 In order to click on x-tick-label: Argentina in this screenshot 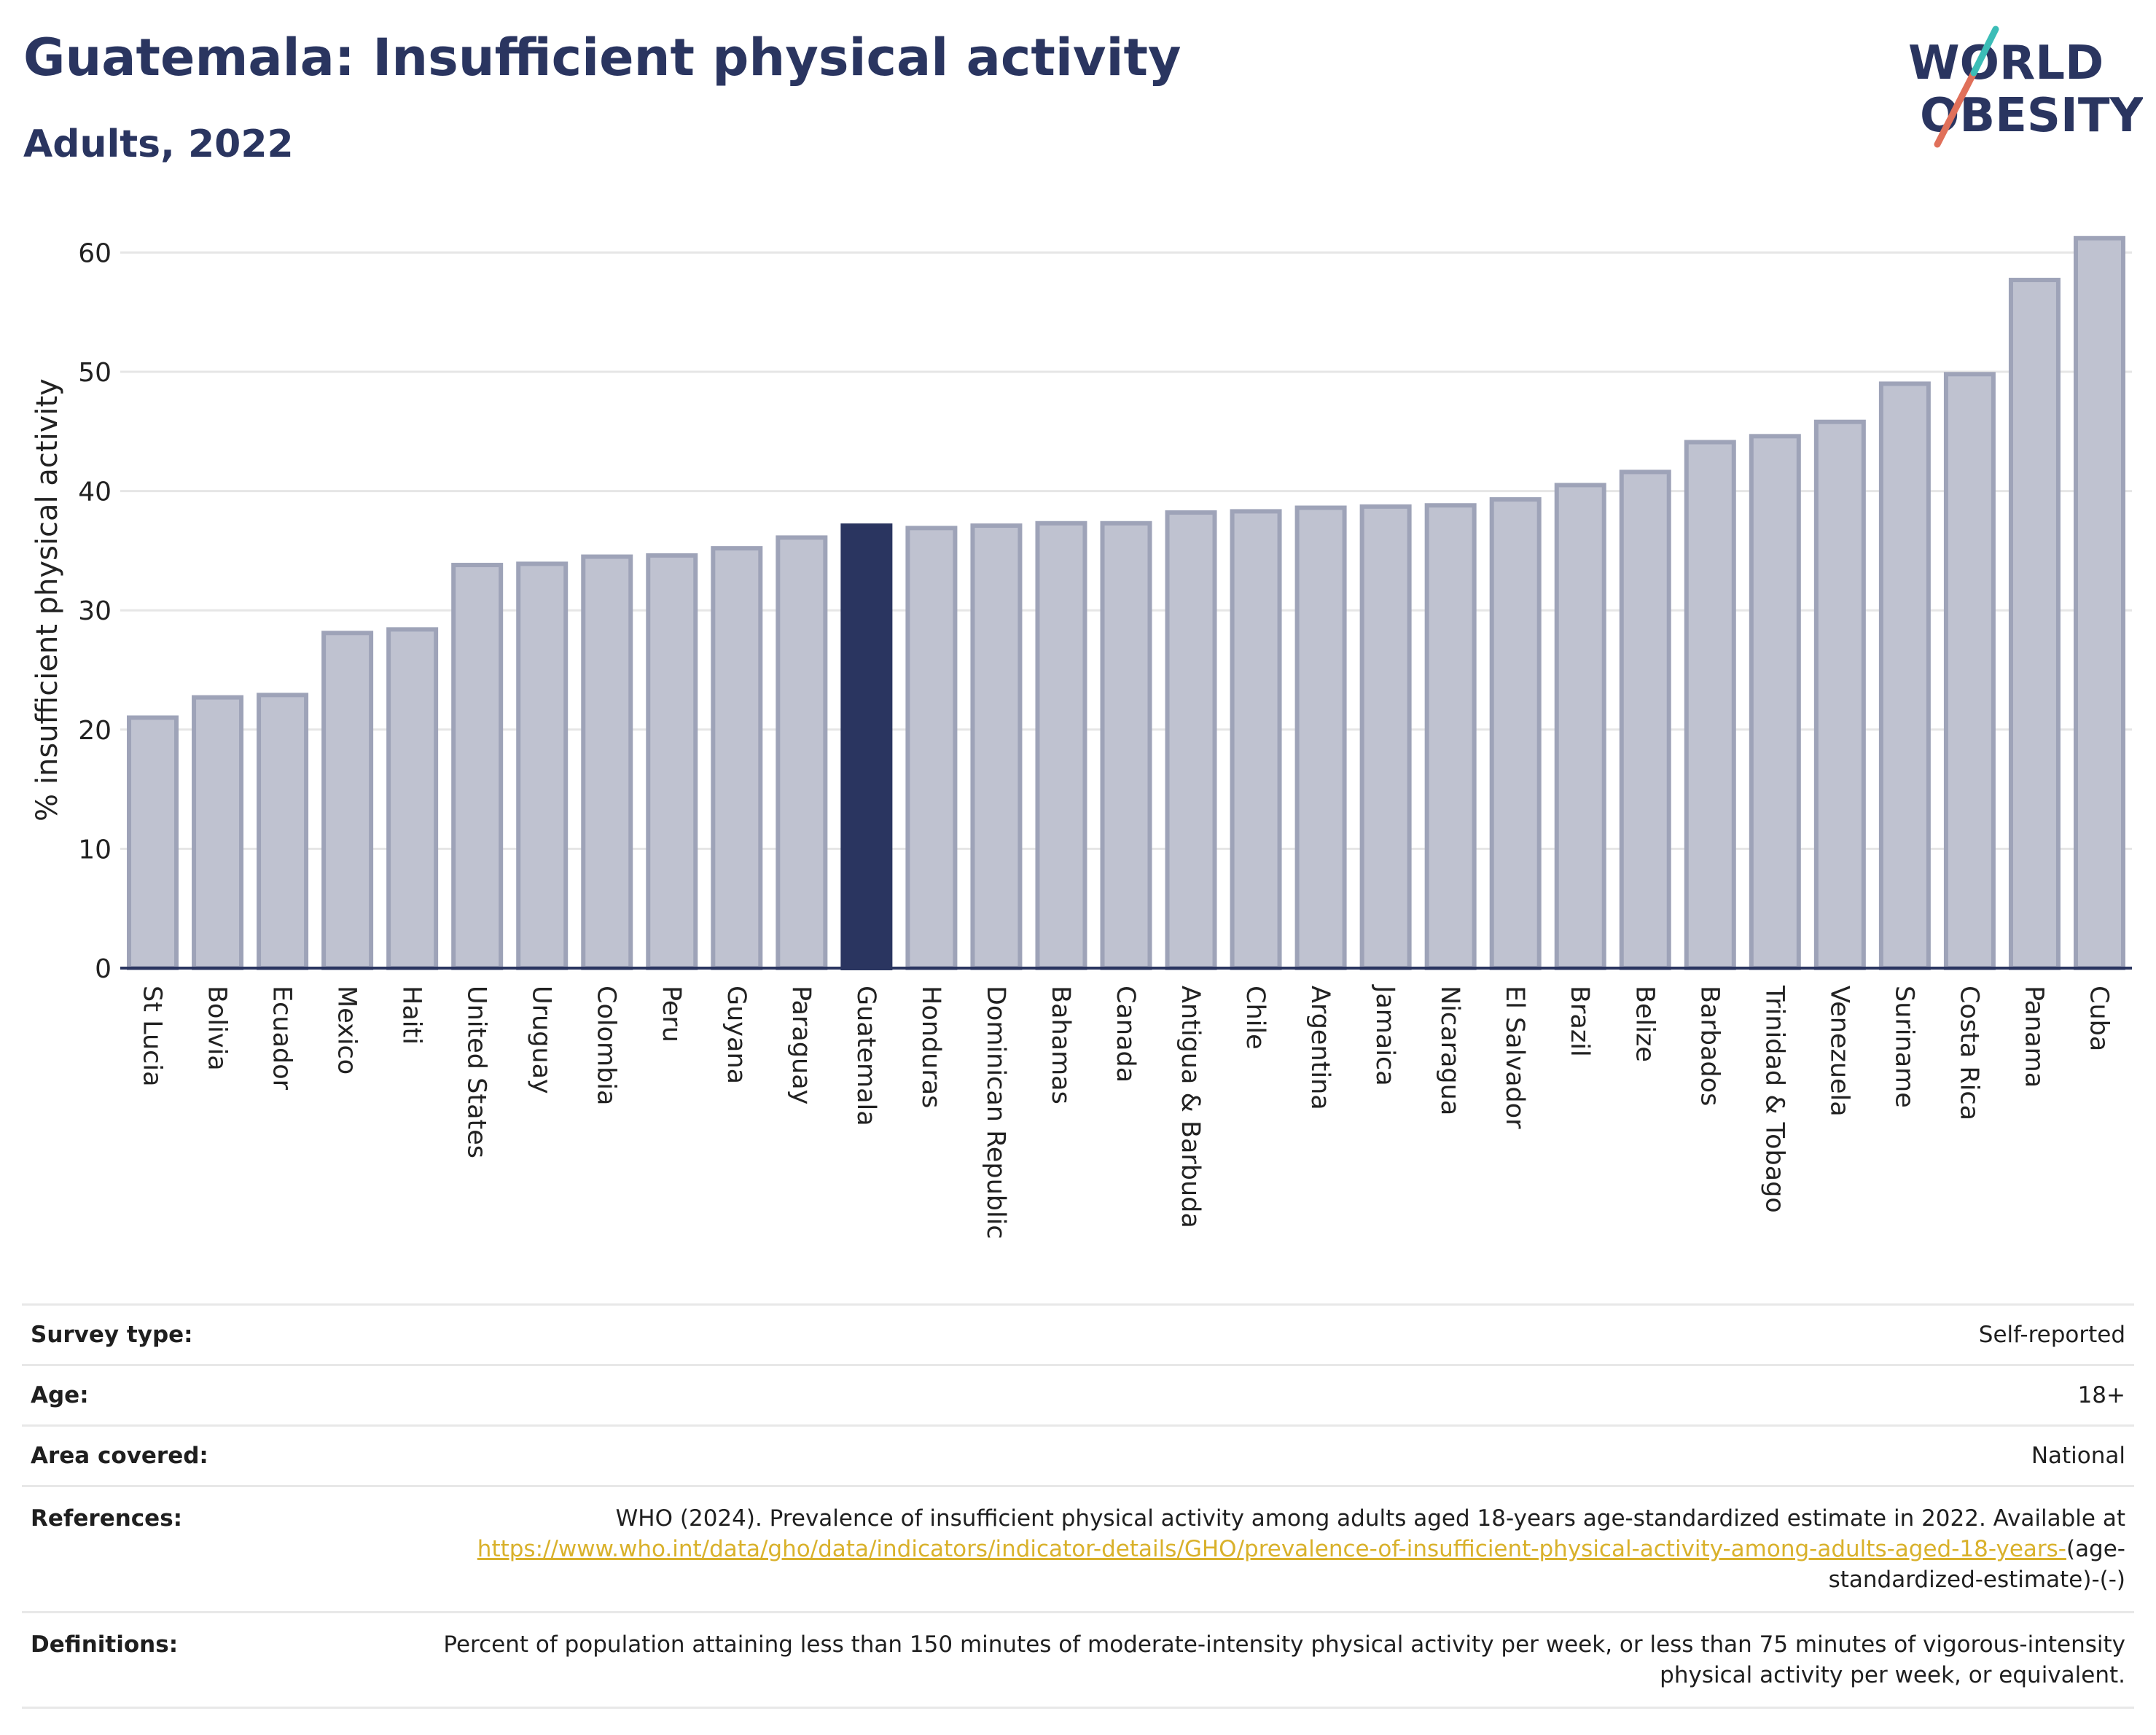, I will do `click(1320, 1048)`.